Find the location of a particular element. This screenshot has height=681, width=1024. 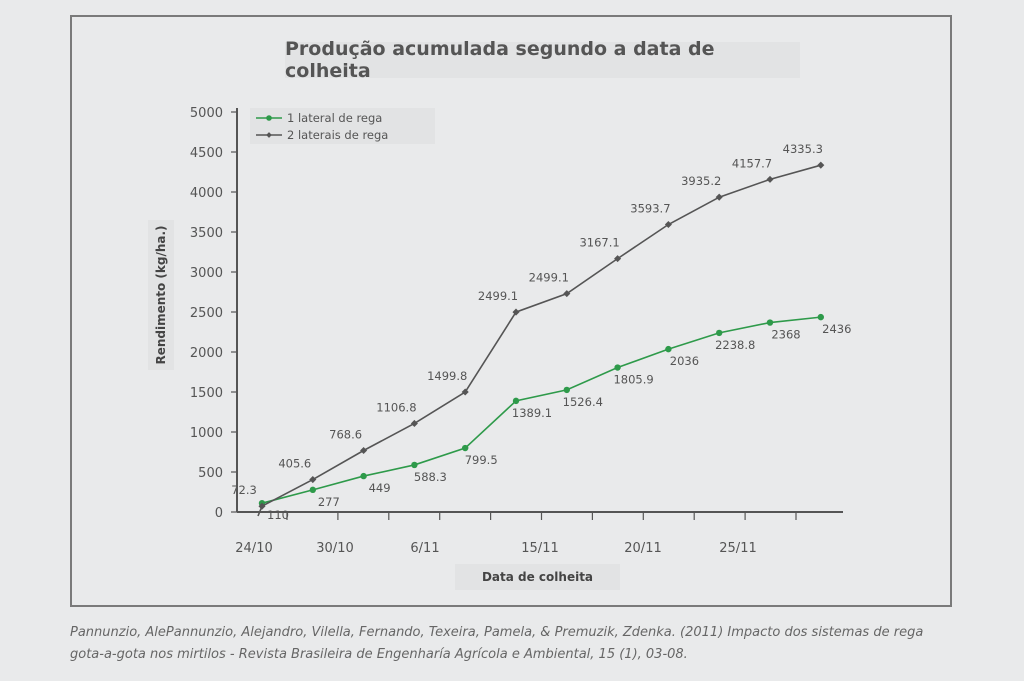

data-label: 2036 is located at coordinates (684, 361).